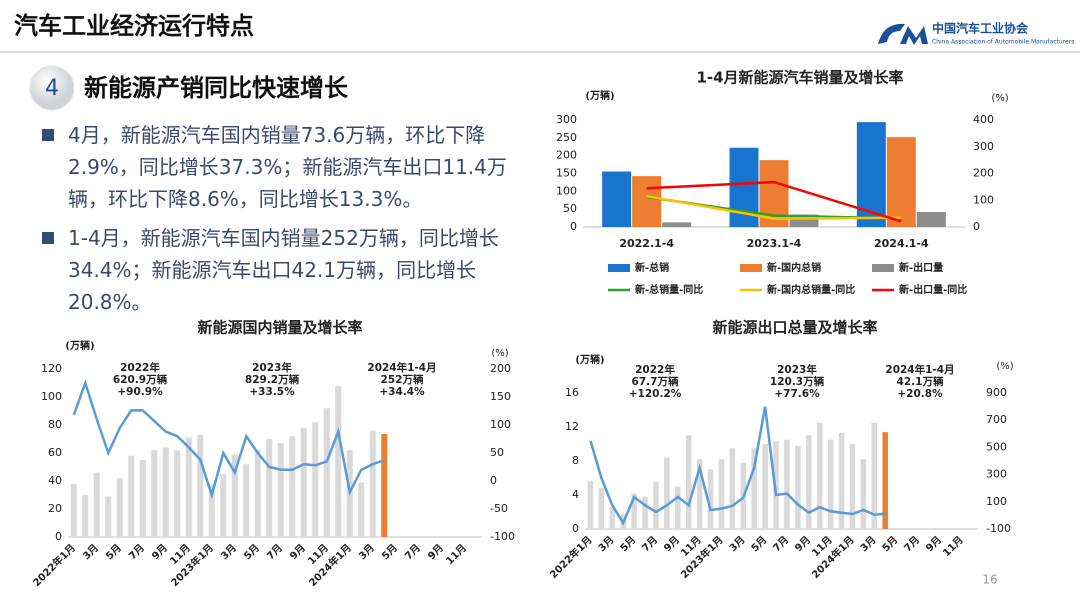 The height and width of the screenshot is (607, 1080). Describe the element at coordinates (55, 452) in the screenshot. I see `y-tick-label: 60` at that location.